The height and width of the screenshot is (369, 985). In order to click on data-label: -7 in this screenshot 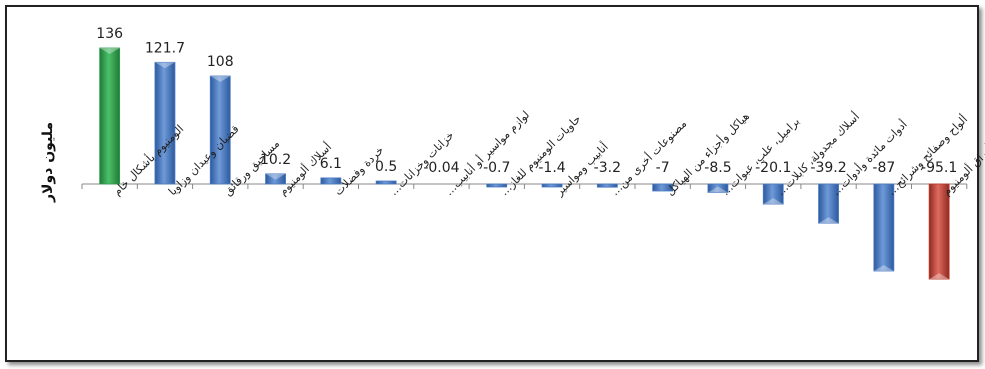, I will do `click(663, 168)`.